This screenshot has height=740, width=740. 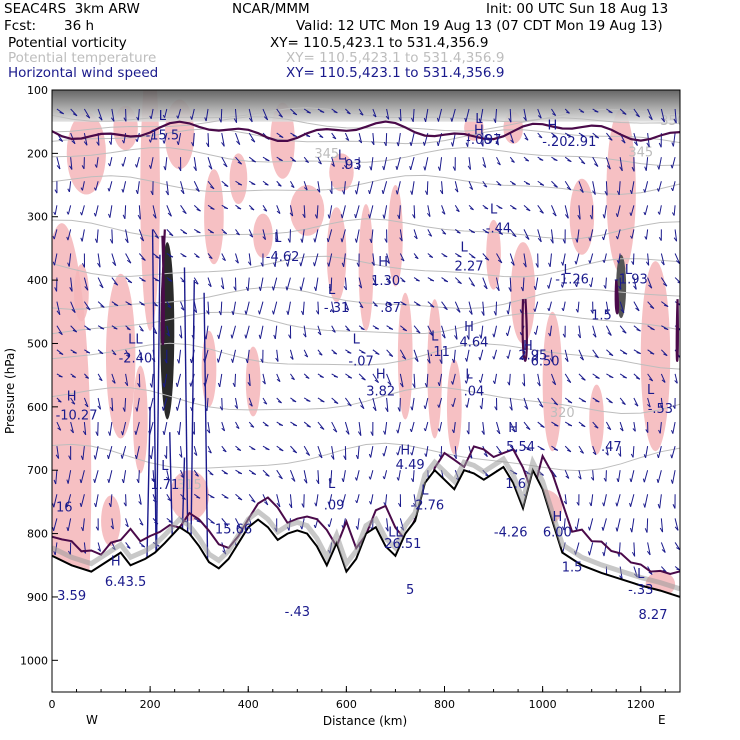 I want to click on y-tick-label-8: 900, so click(x=37, y=597).